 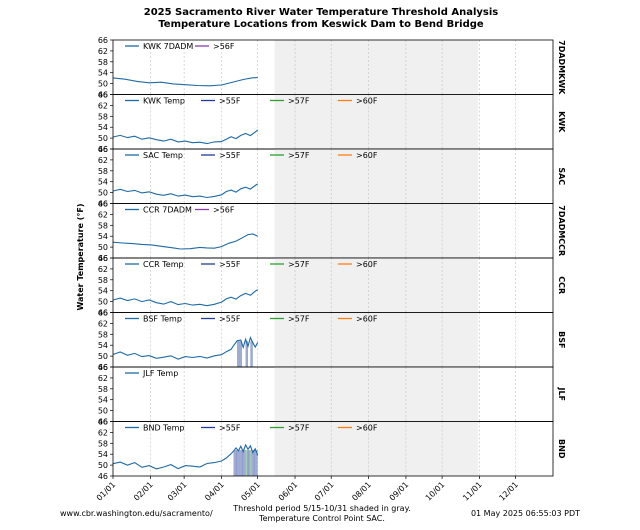 What do you see at coordinates (167, 210) in the screenshot?
I see `legend-label: CCR 7DADM` at bounding box center [167, 210].